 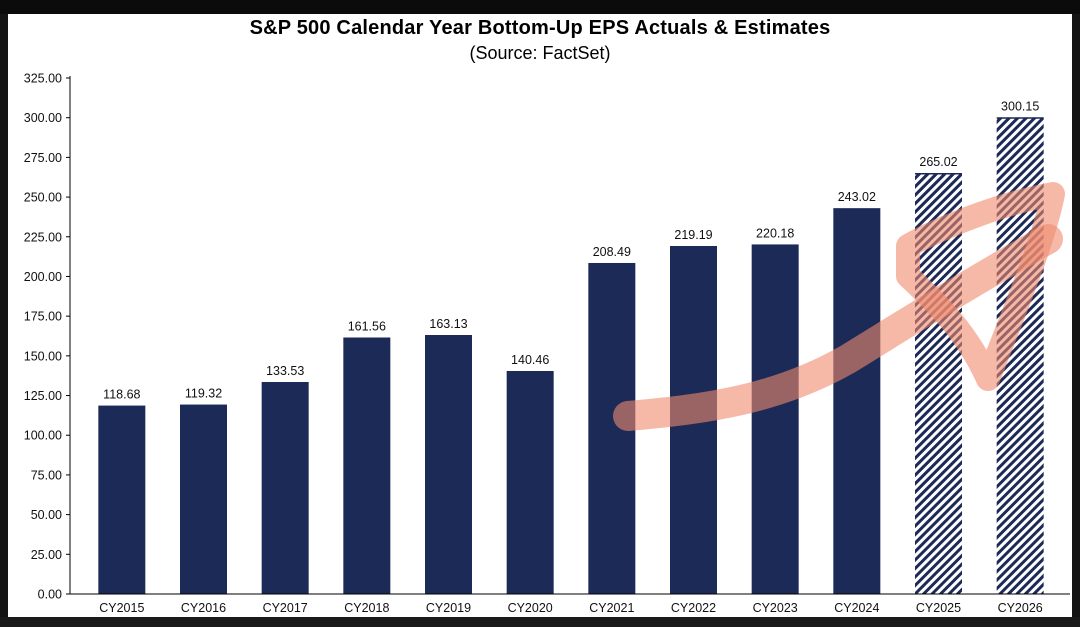 What do you see at coordinates (43, 436) in the screenshot?
I see `y-tick-label: 100.00` at bounding box center [43, 436].